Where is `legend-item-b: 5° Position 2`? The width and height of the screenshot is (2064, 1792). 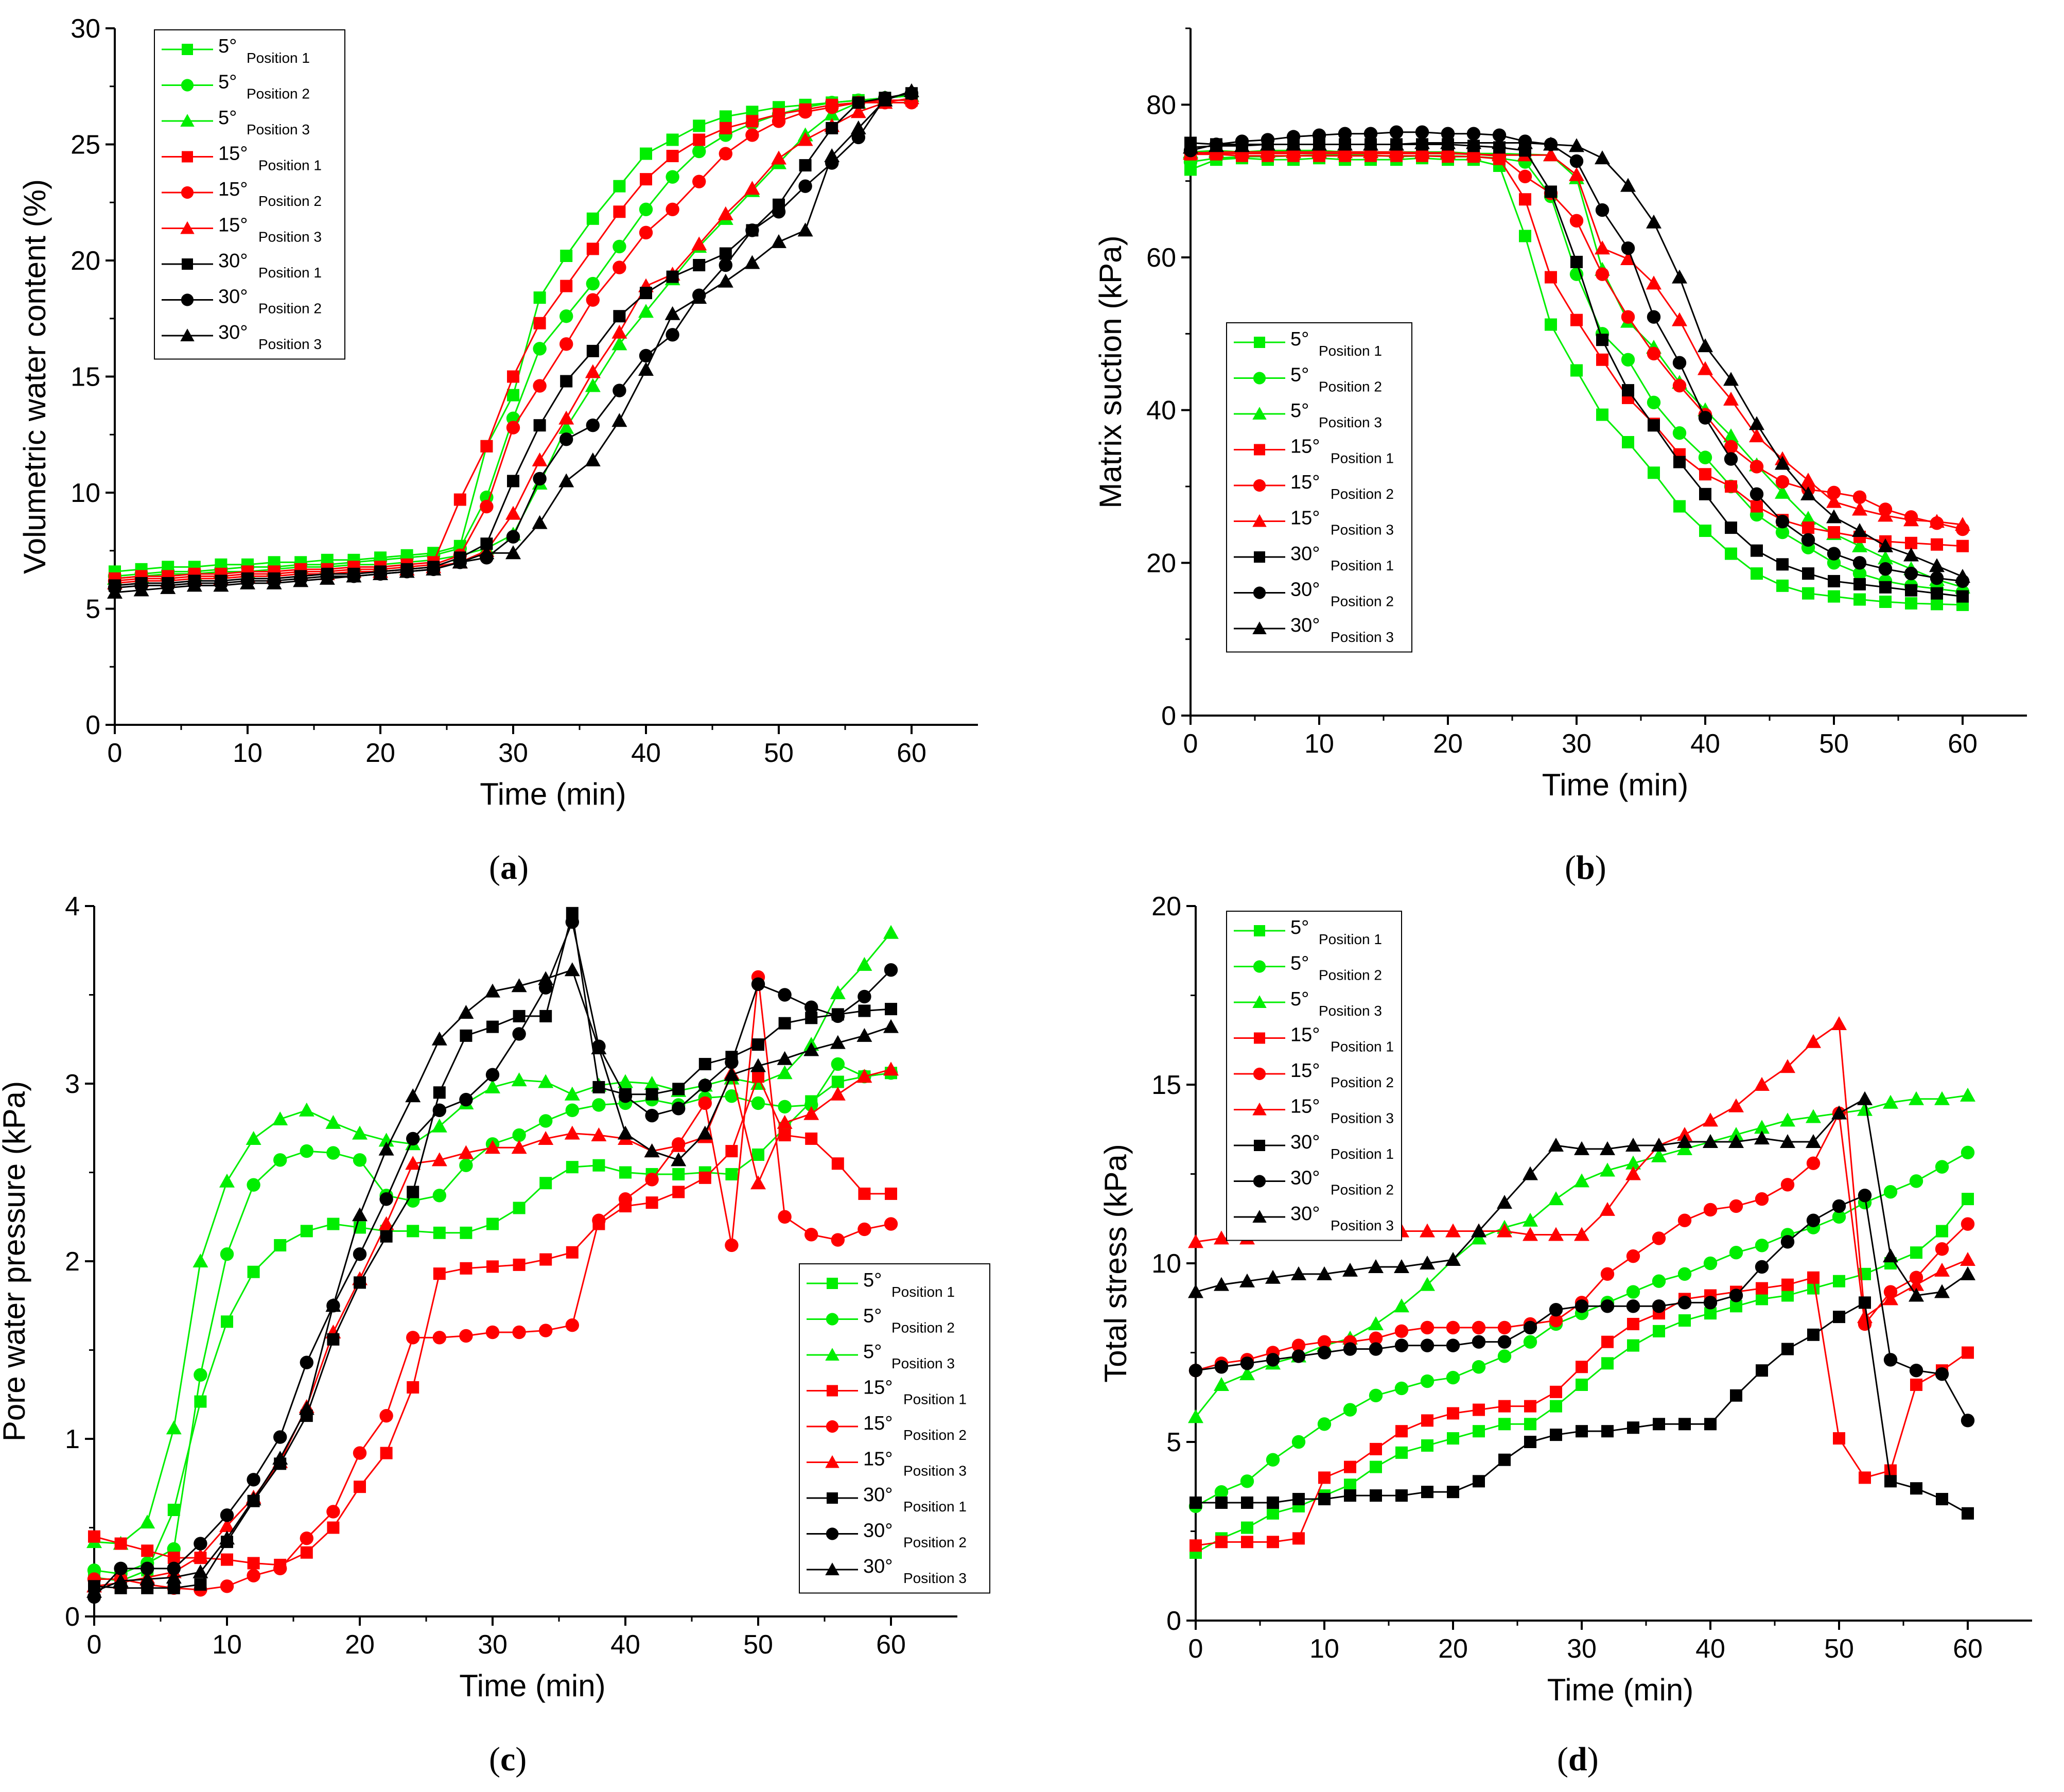 legend-item-b: 5° Position 2 is located at coordinates (1308, 380).